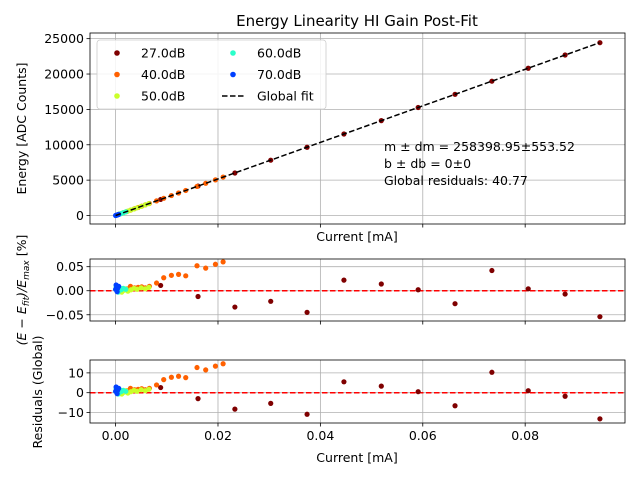 The width and height of the screenshot is (640, 480). I want to click on relative-residuals-y-axis-label: (E − Efit)/Emax [%], so click(23, 290).